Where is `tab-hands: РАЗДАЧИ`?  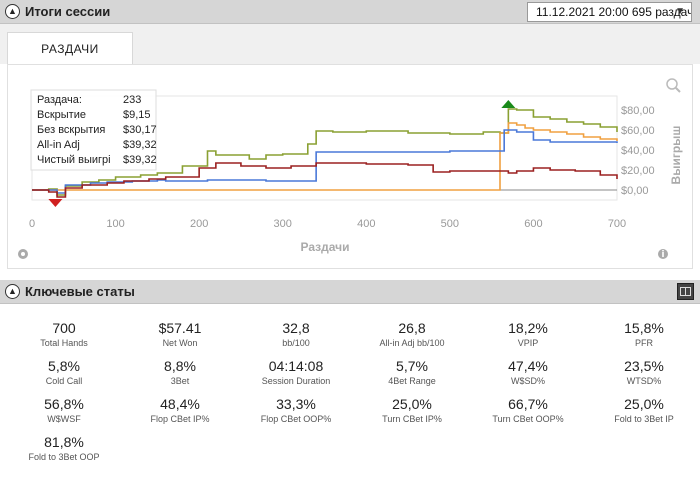 tab-hands: РАЗДАЧИ is located at coordinates (70, 48).